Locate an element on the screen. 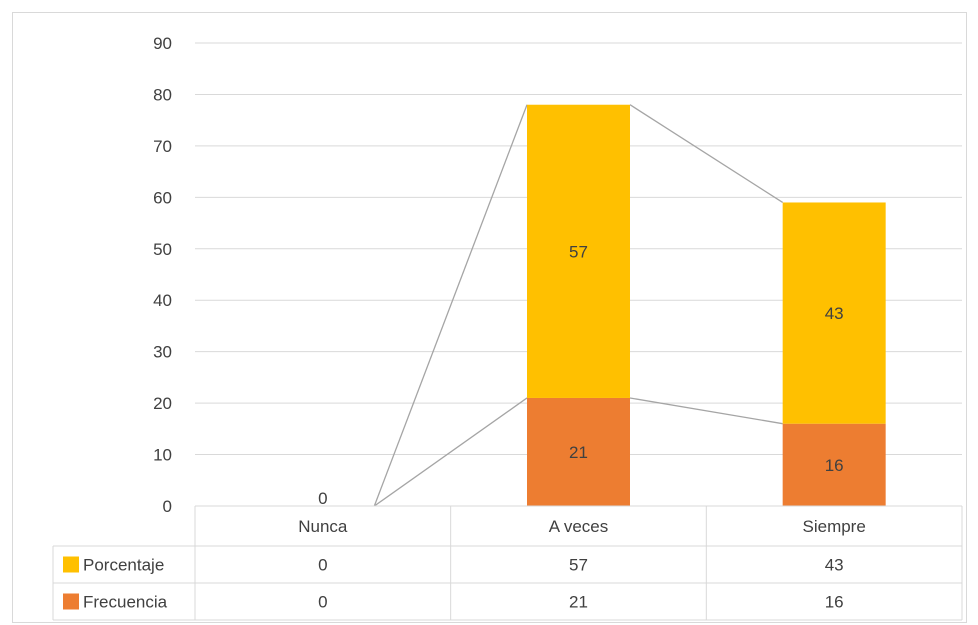  data-label: 43 is located at coordinates (834, 313).